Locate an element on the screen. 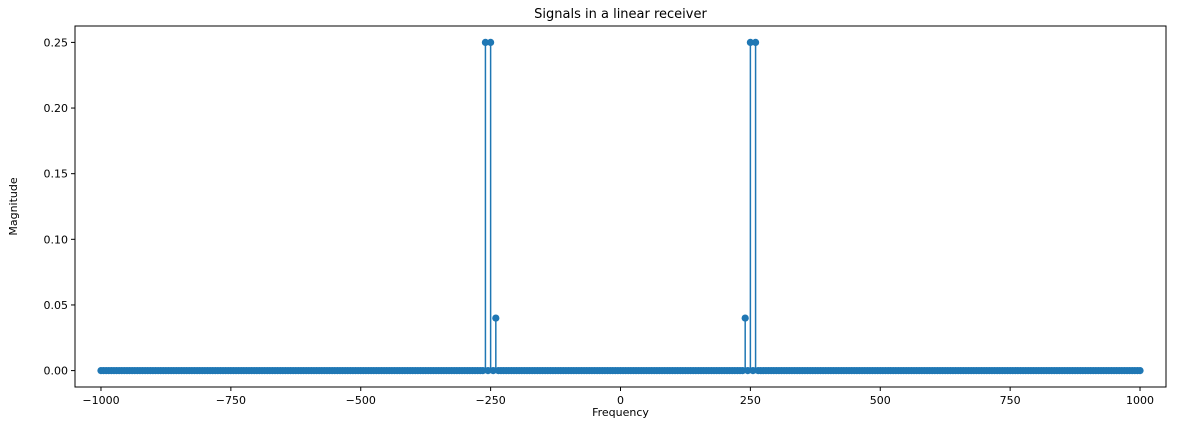 This screenshot has height=427, width=1182. x-tick-label: 0 is located at coordinates (620, 400).